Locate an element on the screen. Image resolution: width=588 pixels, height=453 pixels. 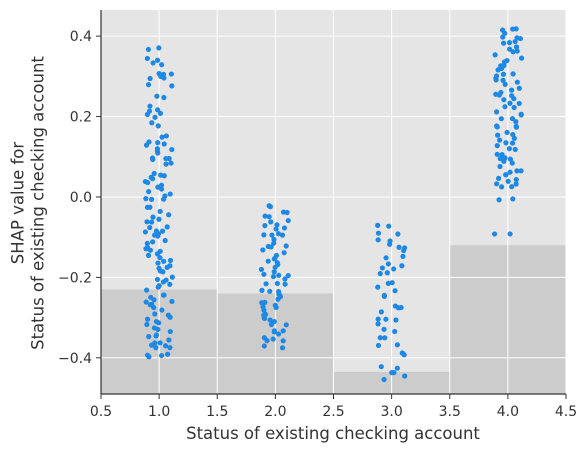
x-axis-label: Status of existing checking account is located at coordinates (333, 433).